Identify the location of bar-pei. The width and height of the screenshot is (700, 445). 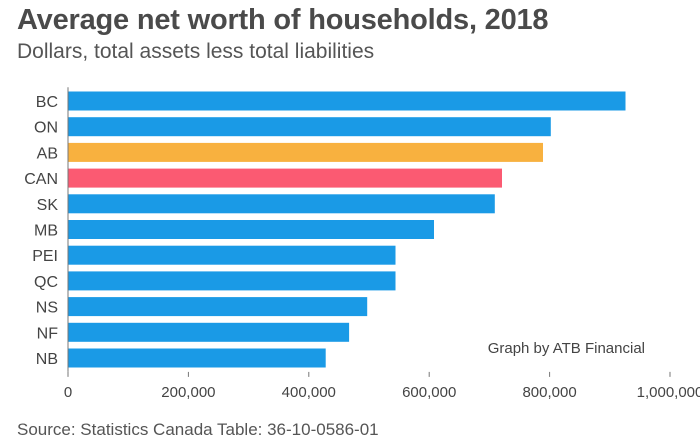
(232, 255).